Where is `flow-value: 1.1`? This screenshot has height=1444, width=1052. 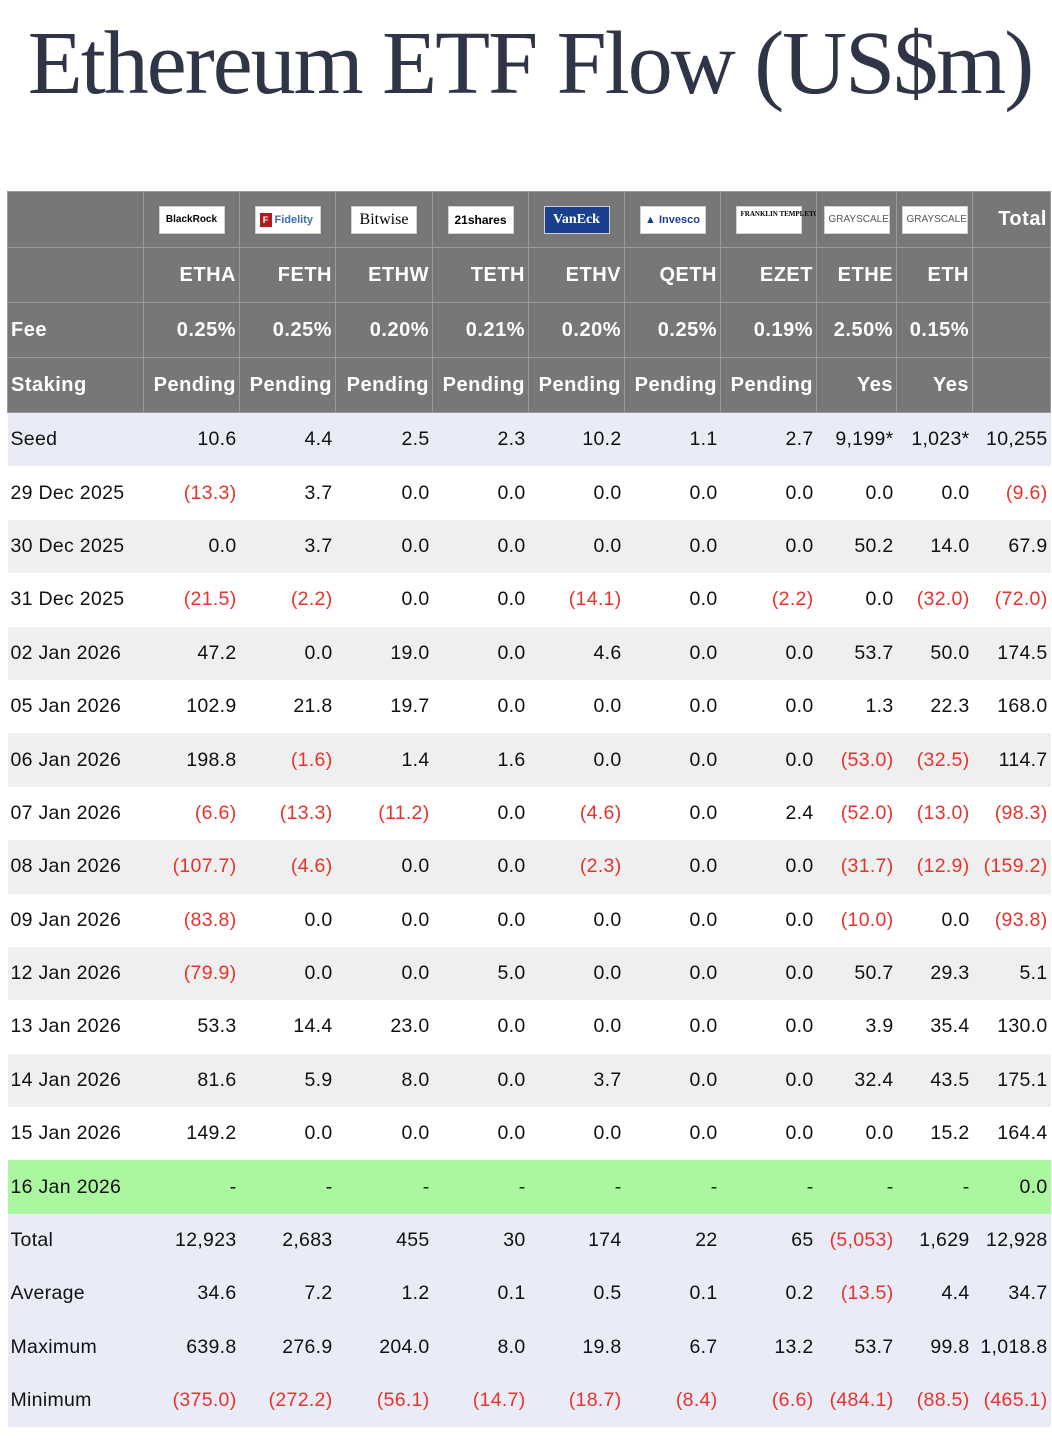 flow-value: 1.1 is located at coordinates (672, 439).